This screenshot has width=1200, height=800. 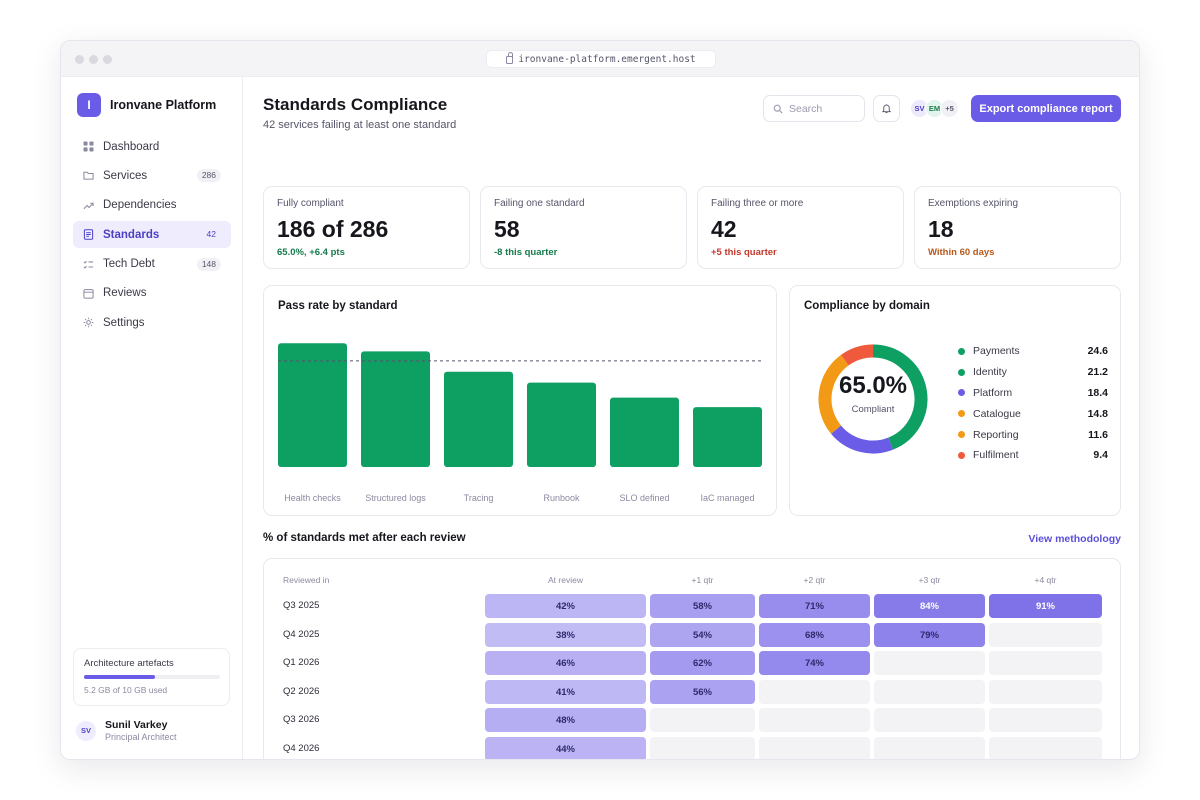 What do you see at coordinates (126, 730) in the screenshot?
I see `user-profile: SV Sunil Varkey Principal Architect` at bounding box center [126, 730].